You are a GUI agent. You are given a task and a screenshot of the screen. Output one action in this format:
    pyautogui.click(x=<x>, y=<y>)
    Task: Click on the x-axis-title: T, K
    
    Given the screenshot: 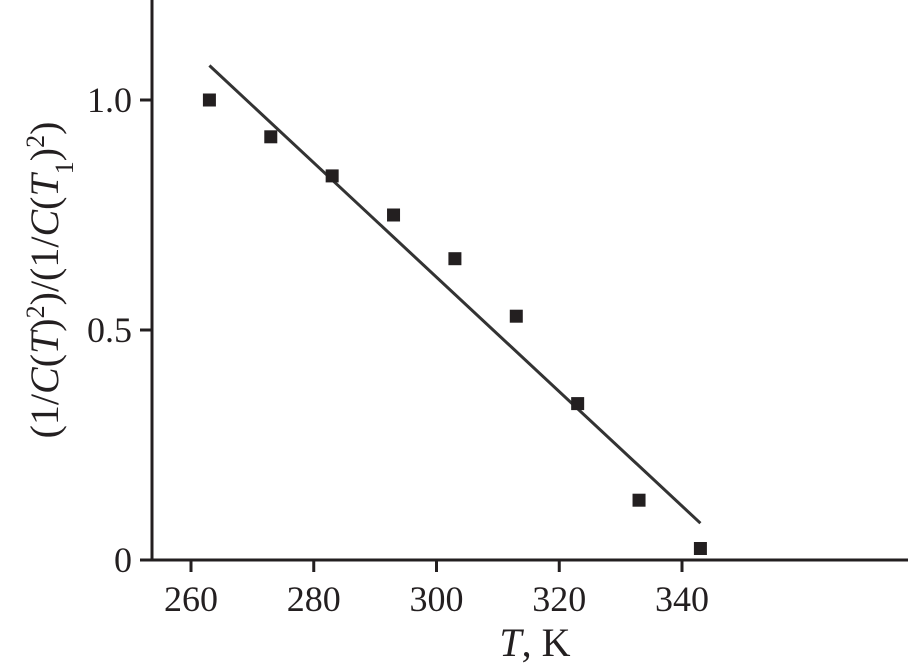 What is the action you would take?
    pyautogui.click(x=534, y=642)
    